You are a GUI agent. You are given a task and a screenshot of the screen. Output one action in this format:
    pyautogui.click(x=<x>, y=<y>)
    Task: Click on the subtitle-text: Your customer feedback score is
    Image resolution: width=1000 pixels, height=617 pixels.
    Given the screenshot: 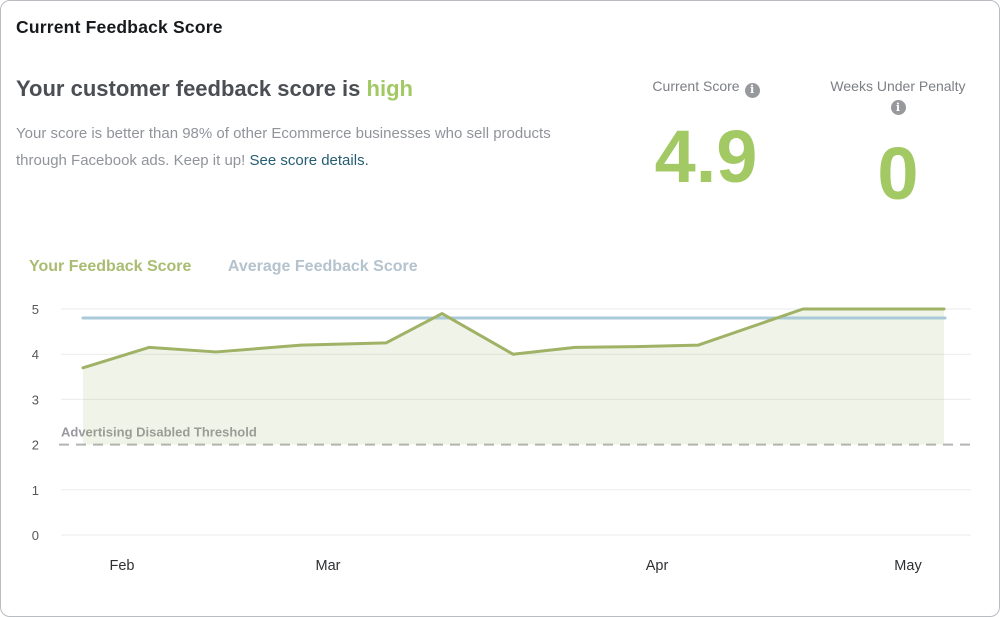 What is the action you would take?
    pyautogui.click(x=188, y=88)
    